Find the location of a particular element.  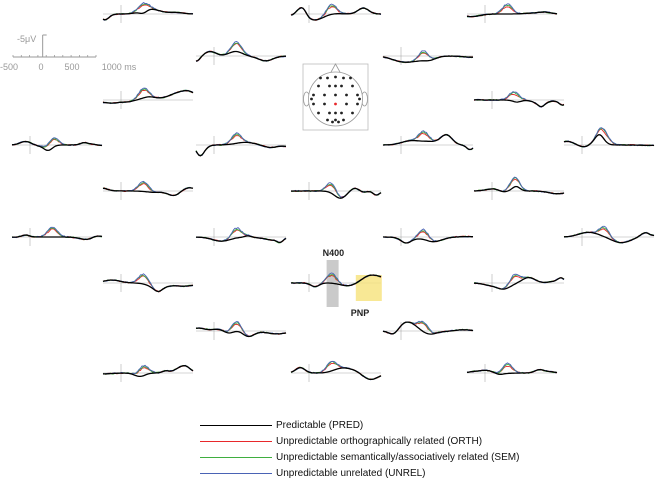

n400-label: N400 is located at coordinates (334, 253).